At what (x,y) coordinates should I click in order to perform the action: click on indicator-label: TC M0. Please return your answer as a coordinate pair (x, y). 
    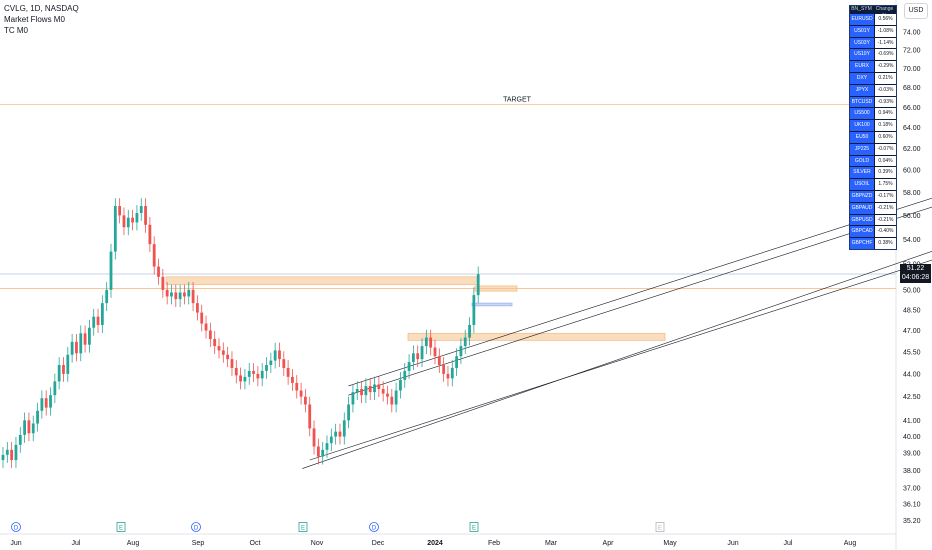
    Looking at the image, I should click on (16, 30).